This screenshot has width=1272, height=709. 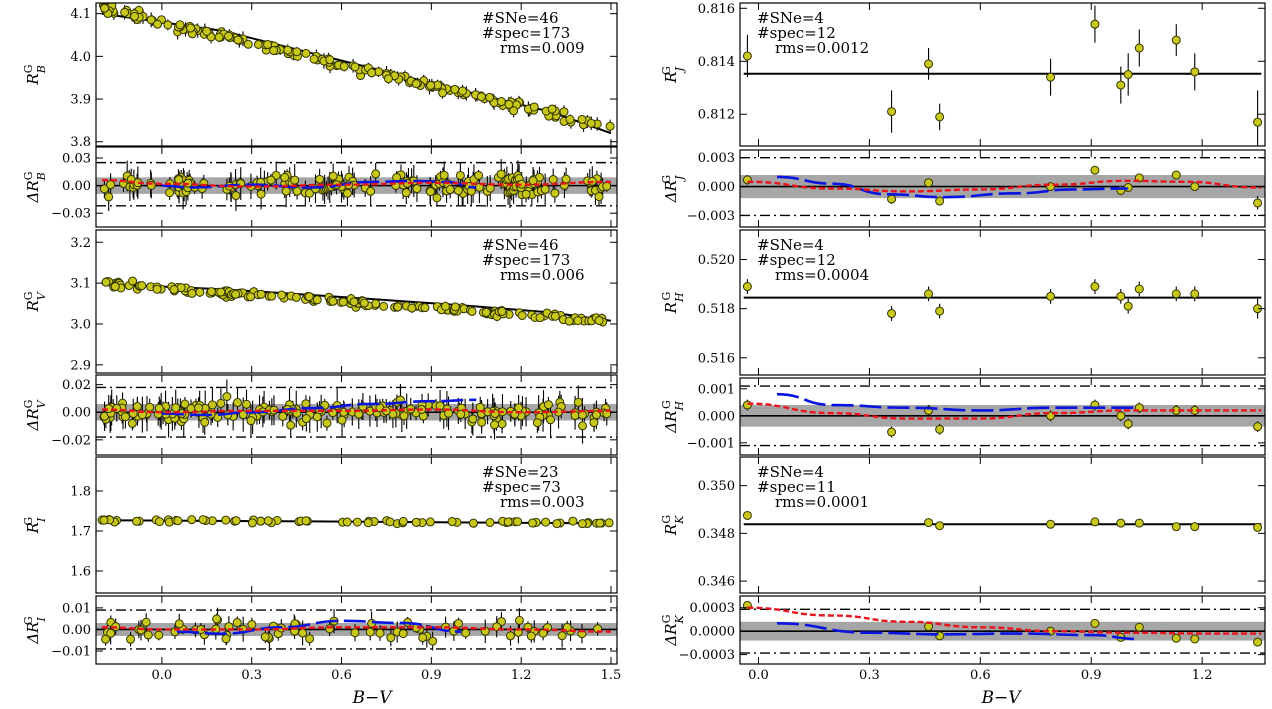 What do you see at coordinates (713, 632) in the screenshot?
I see `y-tick-label: 0.0000` at bounding box center [713, 632].